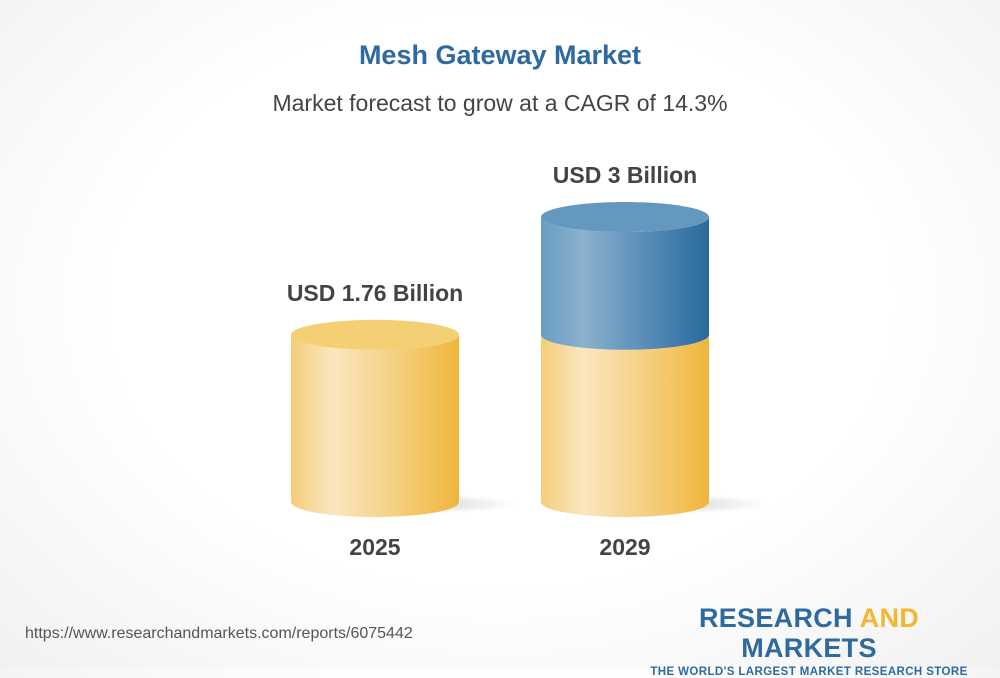 The width and height of the screenshot is (1000, 678). I want to click on bar-growth-segment, so click(625, 283).